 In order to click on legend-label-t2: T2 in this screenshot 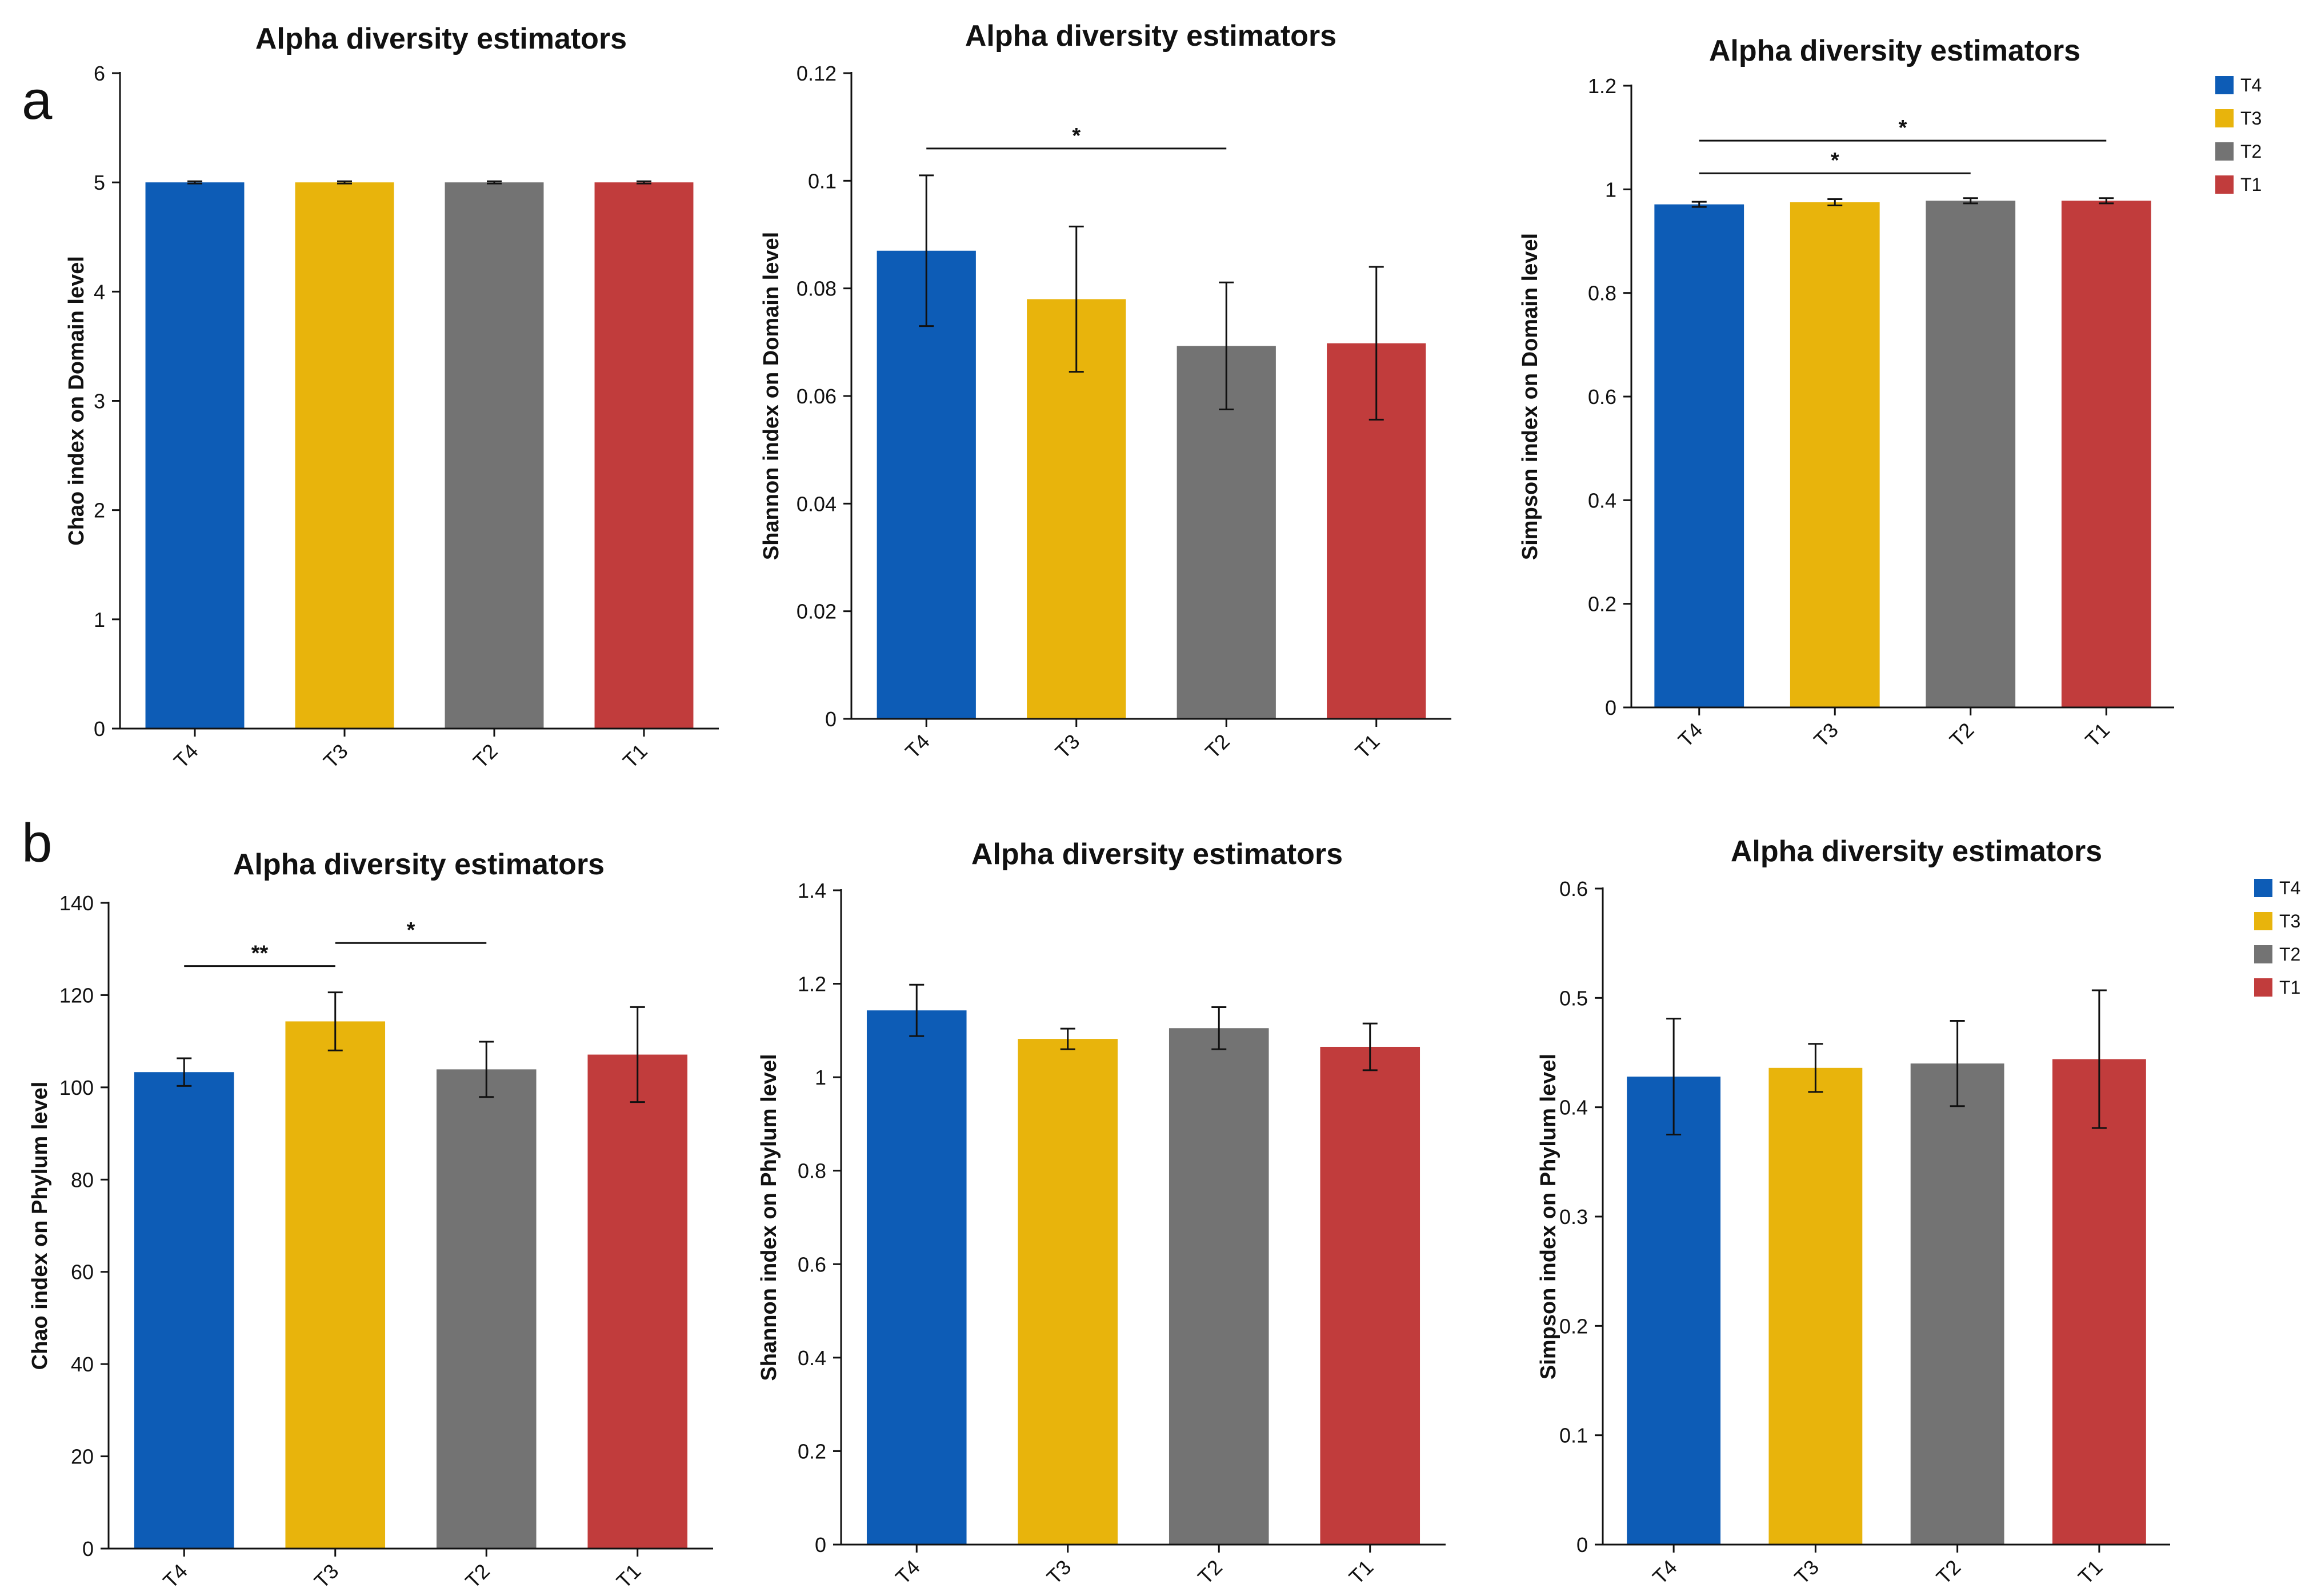, I will do `click(2289, 954)`.